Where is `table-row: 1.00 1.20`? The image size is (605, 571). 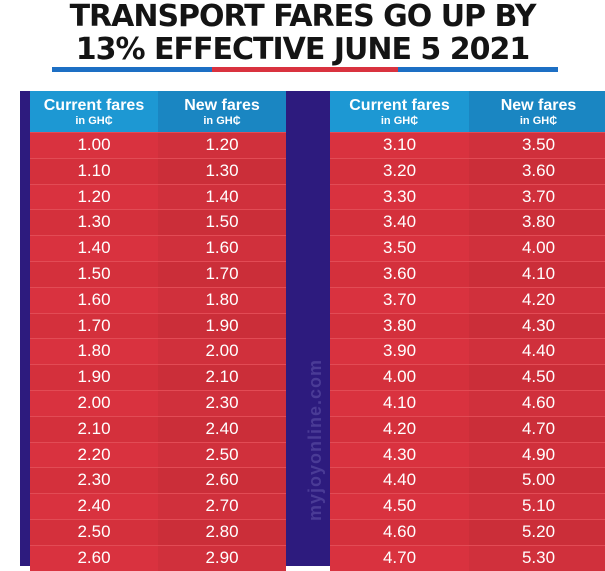 table-row: 1.00 1.20 is located at coordinates (158, 145).